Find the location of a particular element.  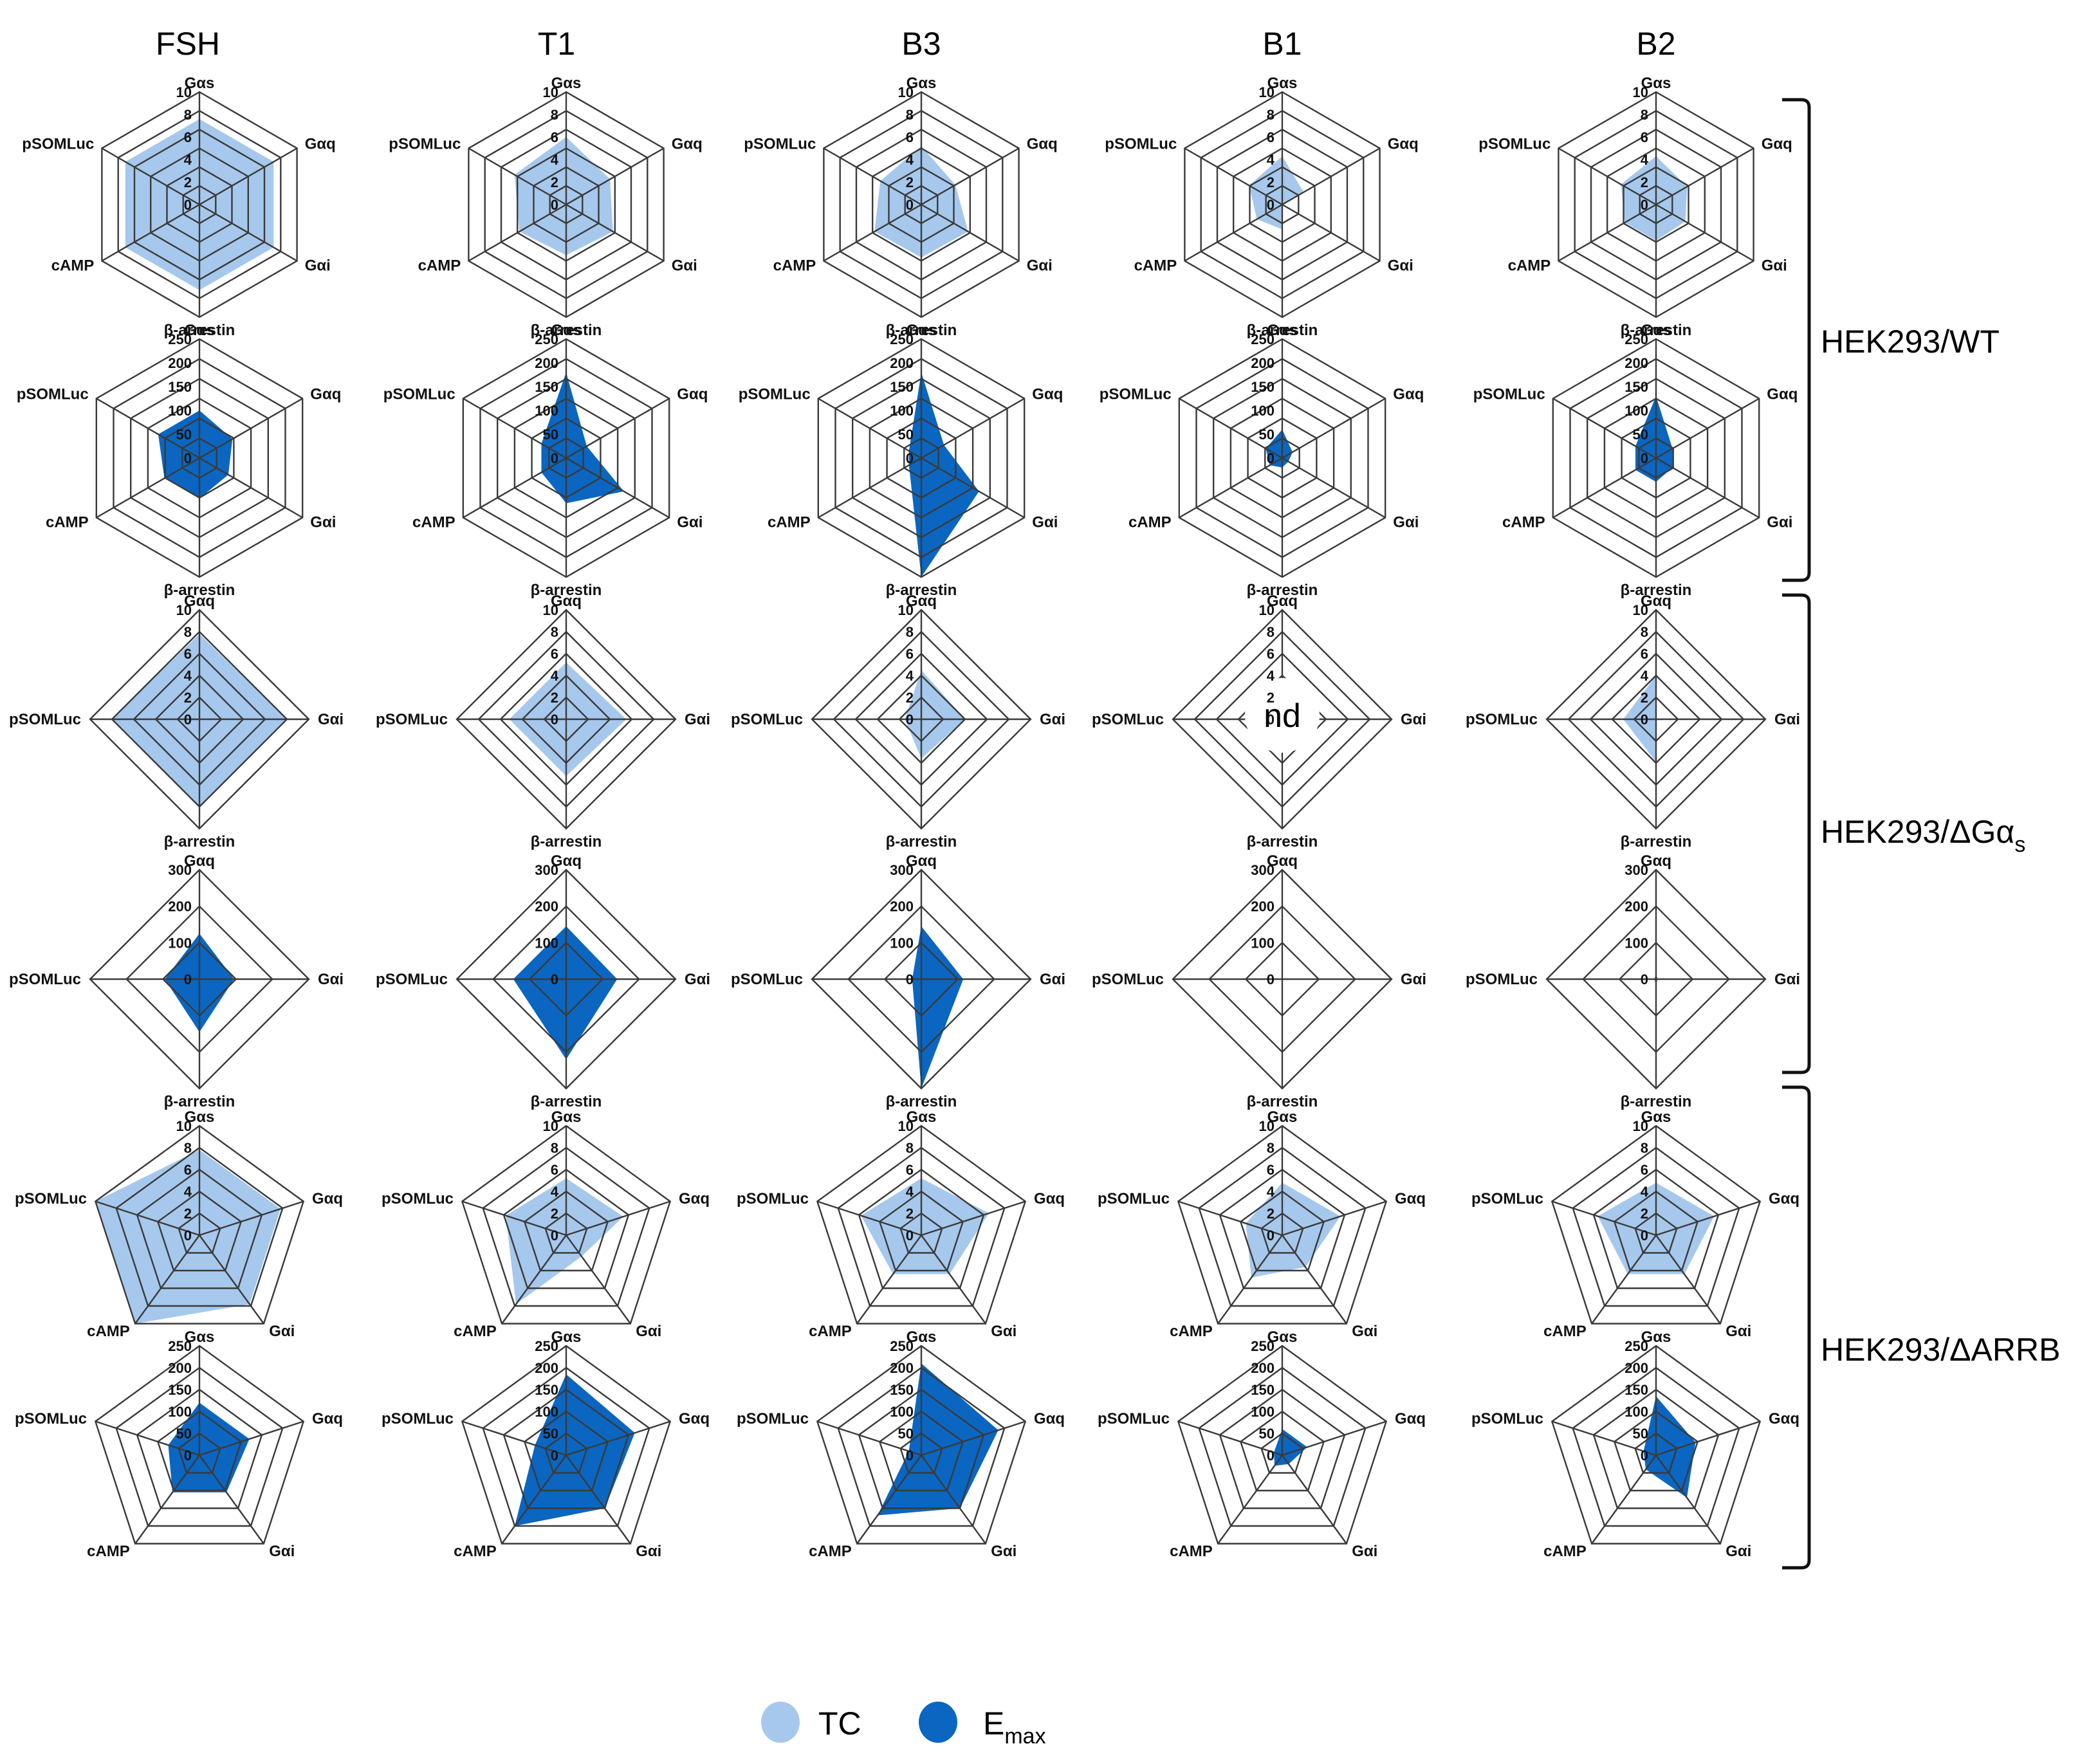

data-area-t1 is located at coordinates (582, 438).